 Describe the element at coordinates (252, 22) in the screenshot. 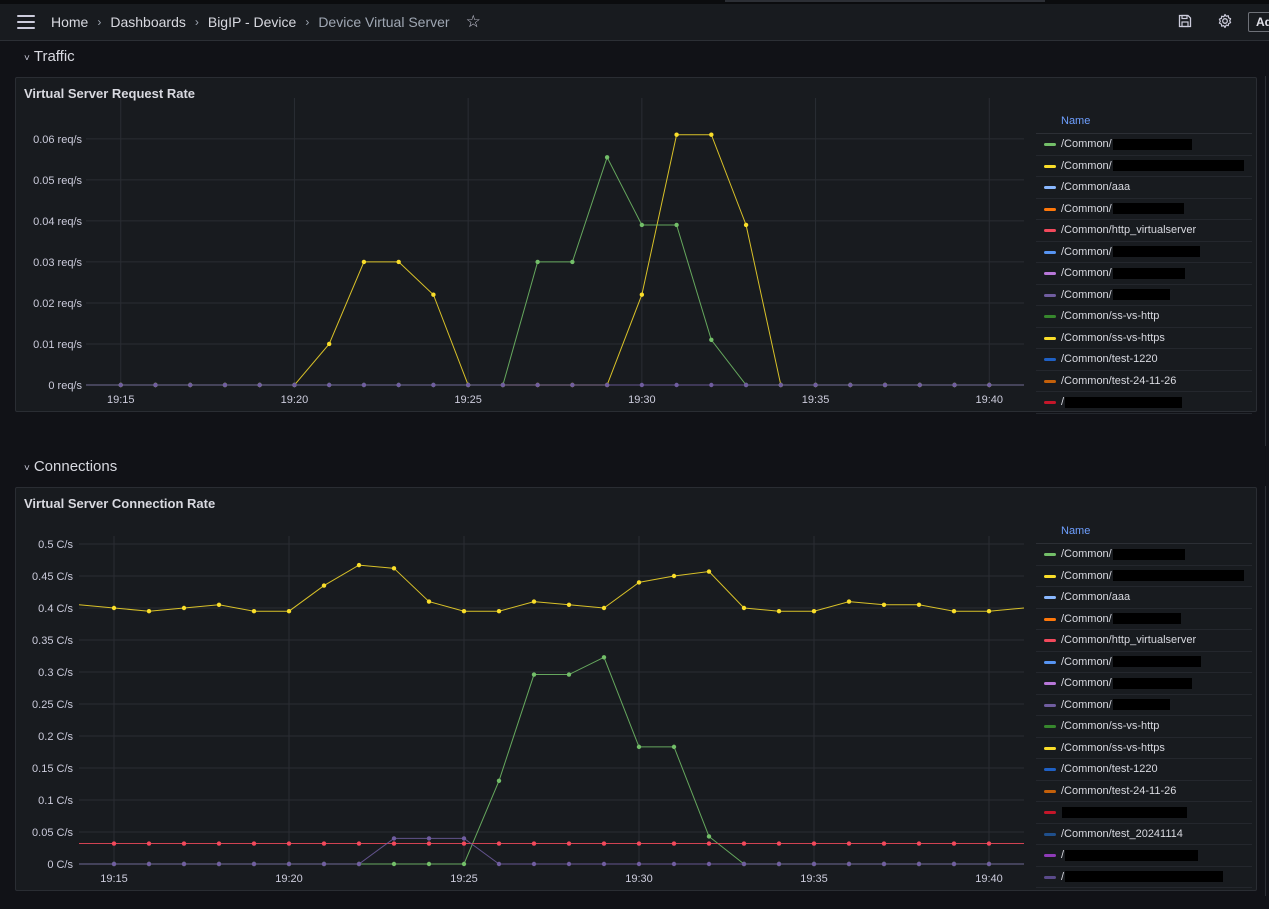

I see `breadcrumb-folder: BigIP - Device` at that location.